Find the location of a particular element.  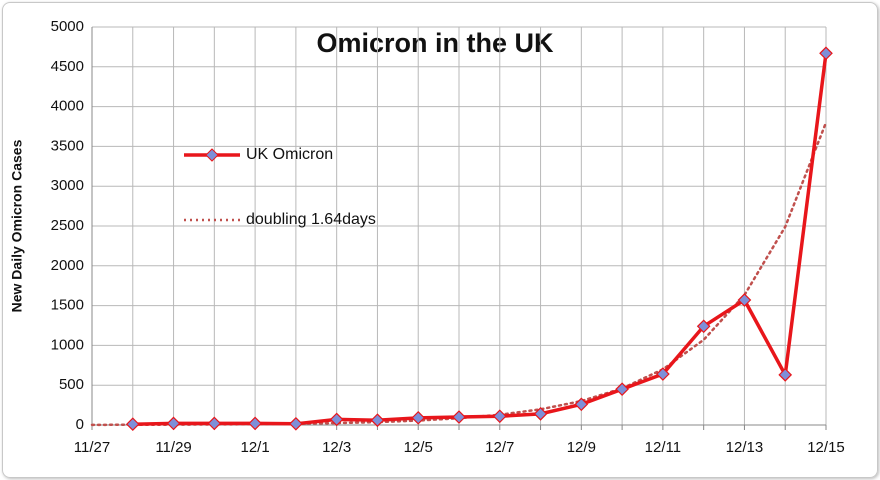

x-tick-label: 12/13 is located at coordinates (745, 447).